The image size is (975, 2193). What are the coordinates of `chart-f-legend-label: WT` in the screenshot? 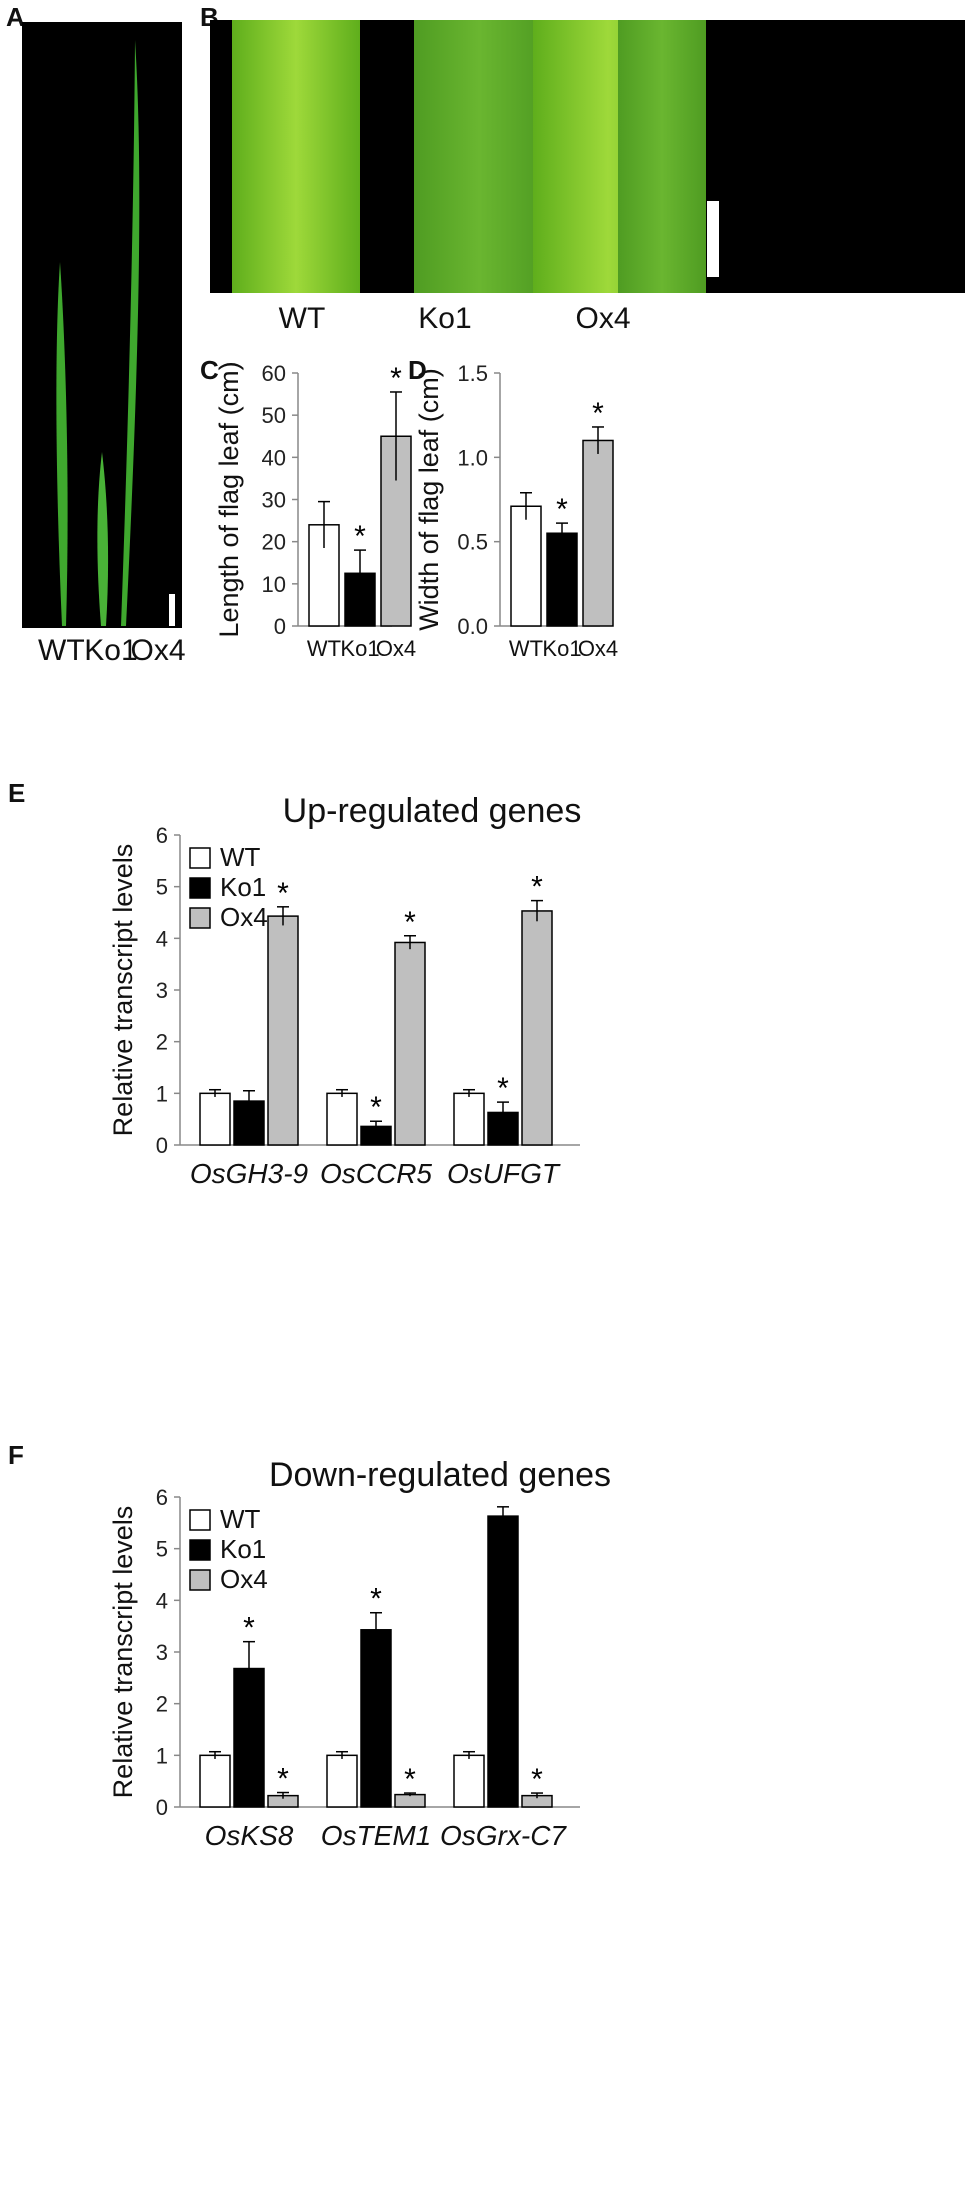 It's located at (240, 1519).